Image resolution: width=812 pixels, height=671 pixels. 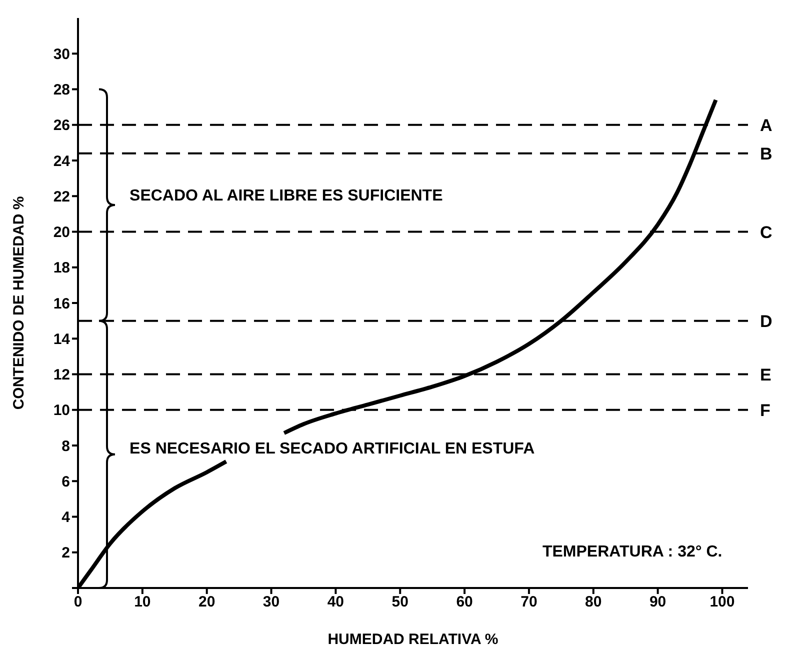 What do you see at coordinates (766, 321) in the screenshot?
I see `ref-line-label: D` at bounding box center [766, 321].